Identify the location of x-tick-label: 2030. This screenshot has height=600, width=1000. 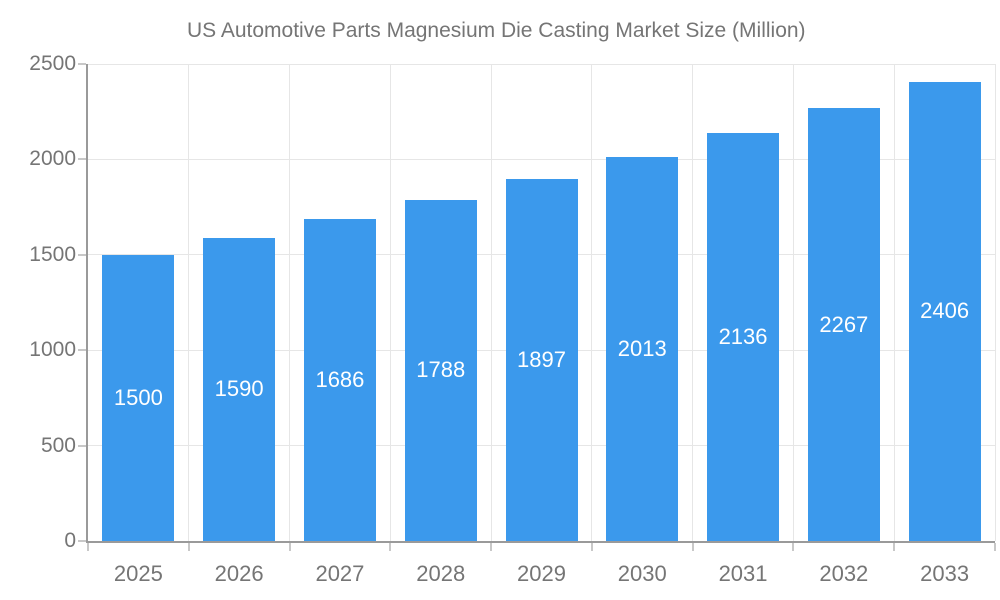
(642, 573).